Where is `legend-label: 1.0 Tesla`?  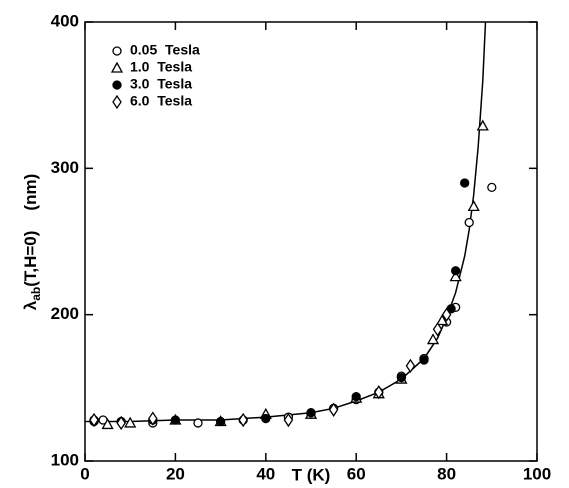 legend-label: 1.0 Tesla is located at coordinates (161, 67).